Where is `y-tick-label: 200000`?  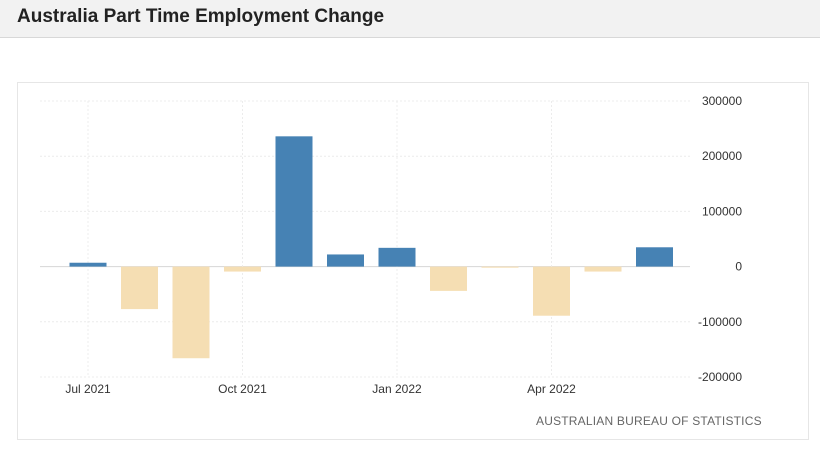
y-tick-label: 200000 is located at coordinates (722, 156).